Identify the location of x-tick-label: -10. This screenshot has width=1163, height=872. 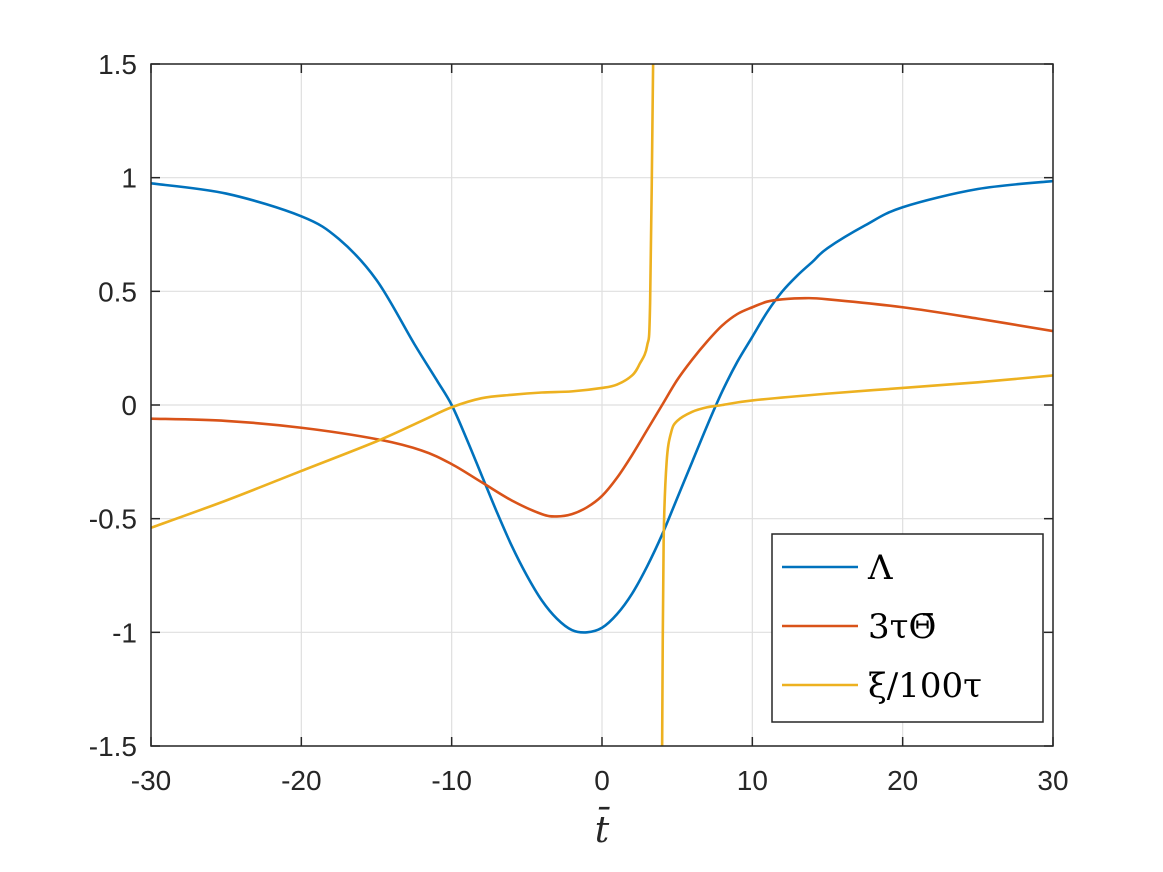
(451, 780).